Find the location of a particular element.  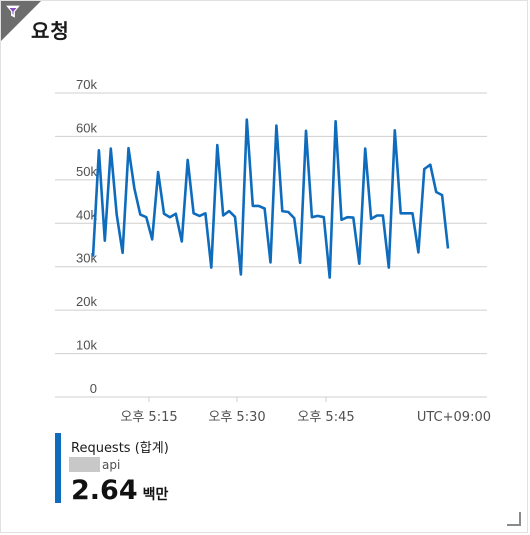

x-tick-label: 오후 5:15 is located at coordinates (148, 417).